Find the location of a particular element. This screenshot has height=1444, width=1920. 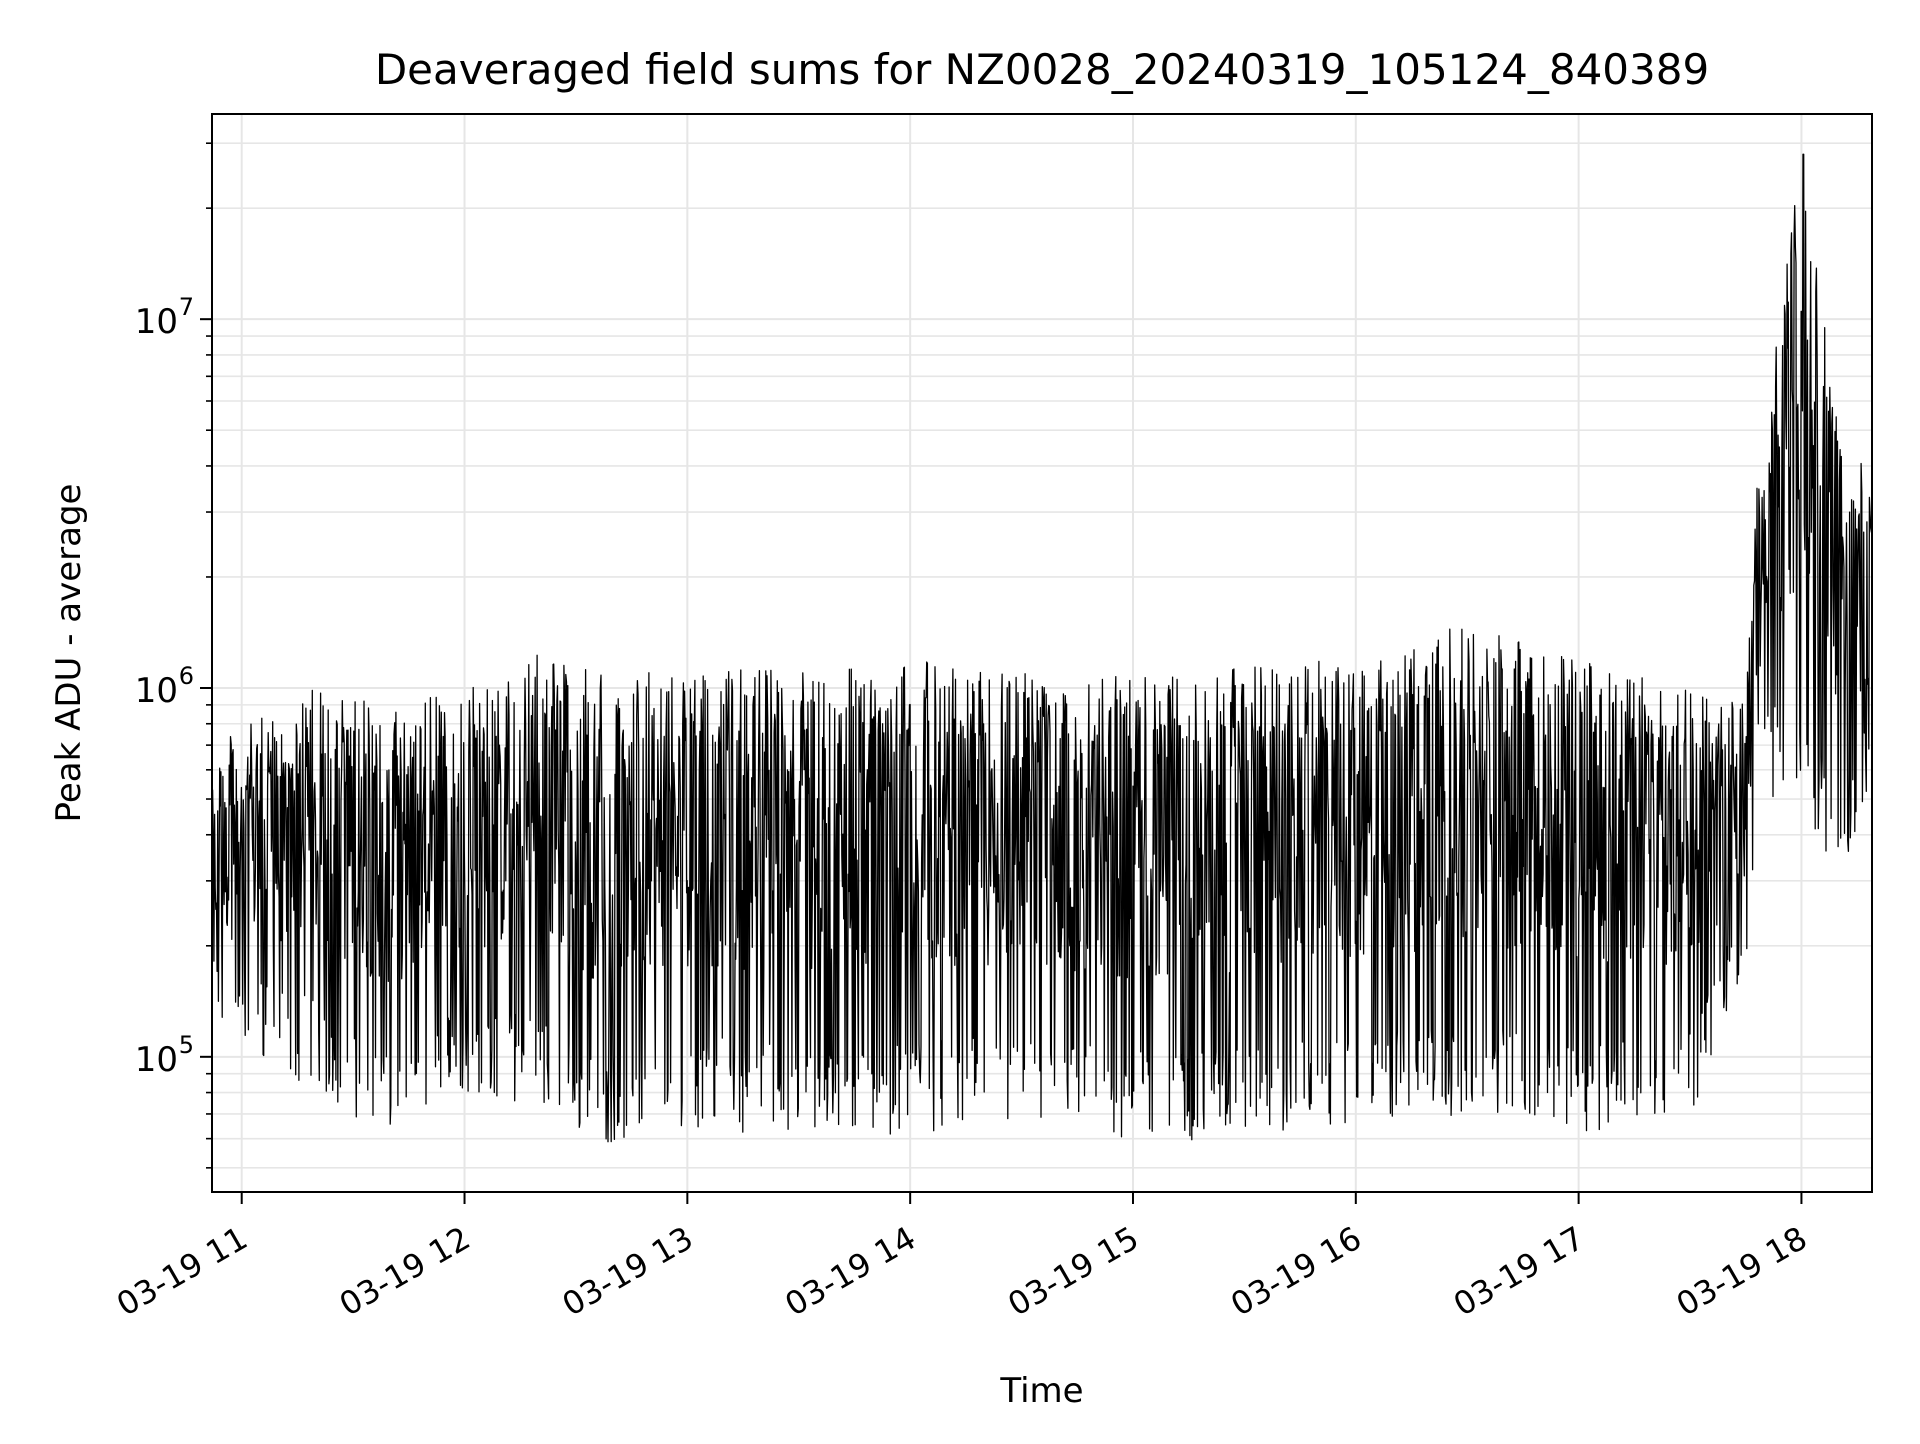

x-tick-label: 03-19 12 is located at coordinates (405, 1271).